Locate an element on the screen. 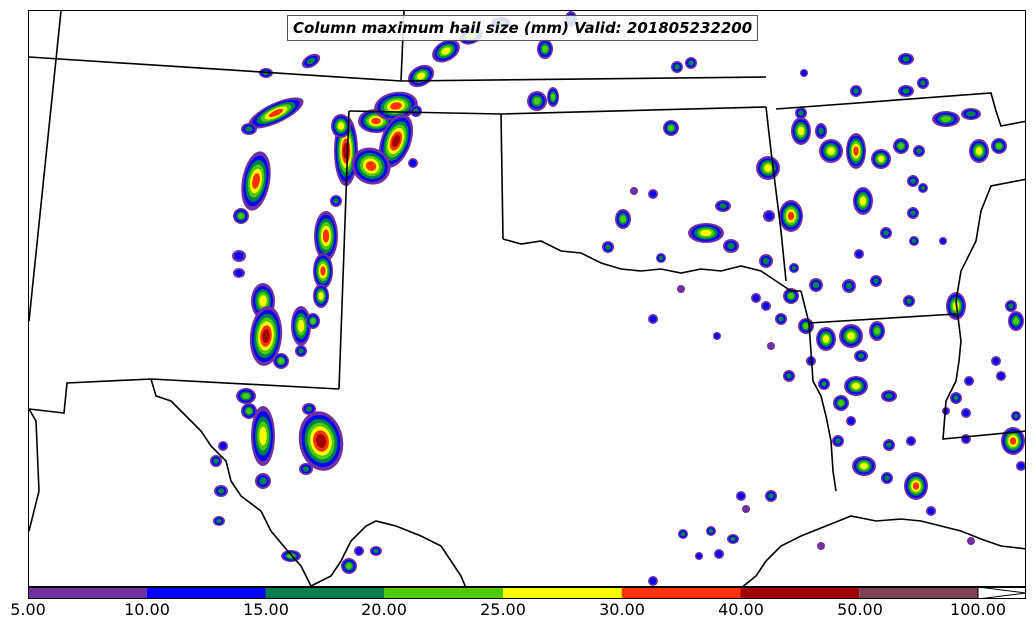 This screenshot has height=633, width=1036. colorbar-tick-label: 5.00 is located at coordinates (28, 609).